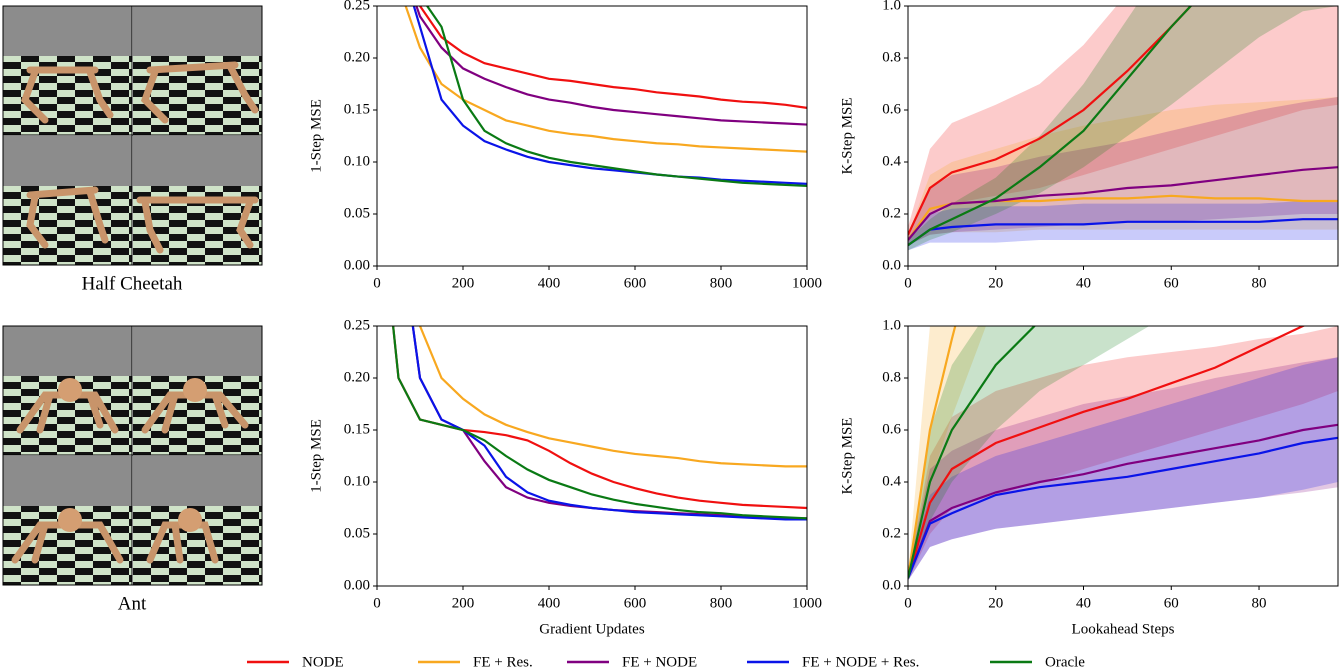 This screenshot has width=1342, height=672. Describe the element at coordinates (592, 629) in the screenshot. I see `x-axis-label: Gradient Updates` at that location.